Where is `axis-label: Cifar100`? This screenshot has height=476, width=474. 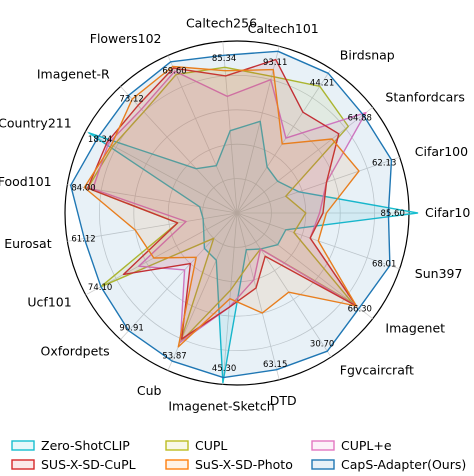 axis-label: Cifar100 is located at coordinates (441, 151).